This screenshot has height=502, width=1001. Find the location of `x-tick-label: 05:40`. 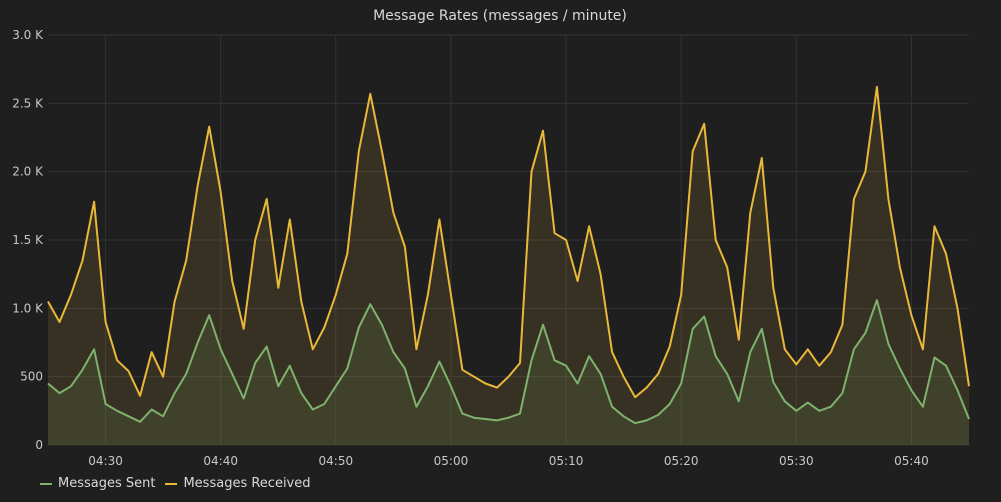

x-tick-label: 05:40 is located at coordinates (911, 461).